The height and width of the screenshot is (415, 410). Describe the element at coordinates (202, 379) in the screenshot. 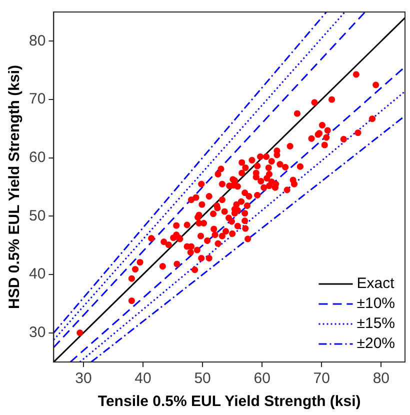

I see `x-tick-label: 50` at that location.